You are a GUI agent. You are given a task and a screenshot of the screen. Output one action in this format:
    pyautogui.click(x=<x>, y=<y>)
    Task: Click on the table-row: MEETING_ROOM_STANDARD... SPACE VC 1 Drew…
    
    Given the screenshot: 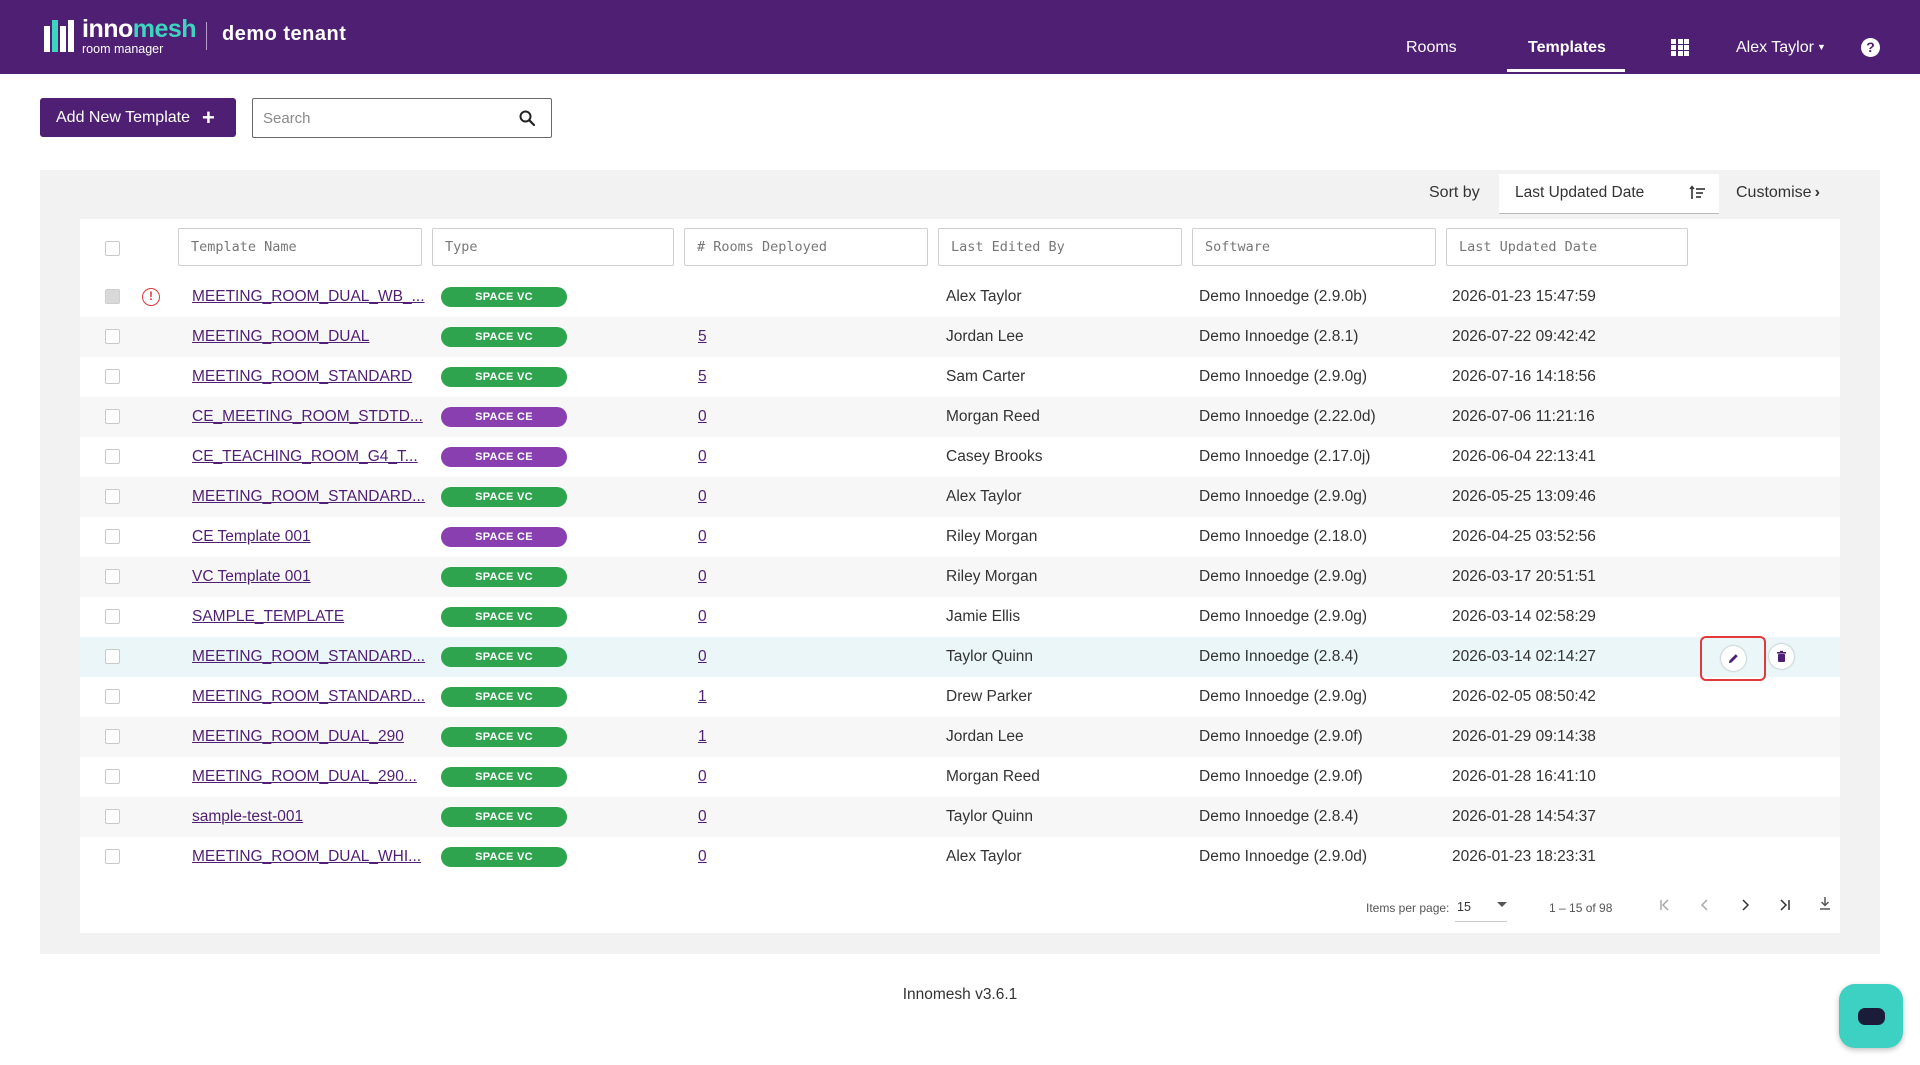 What is the action you would take?
    pyautogui.click(x=960, y=697)
    